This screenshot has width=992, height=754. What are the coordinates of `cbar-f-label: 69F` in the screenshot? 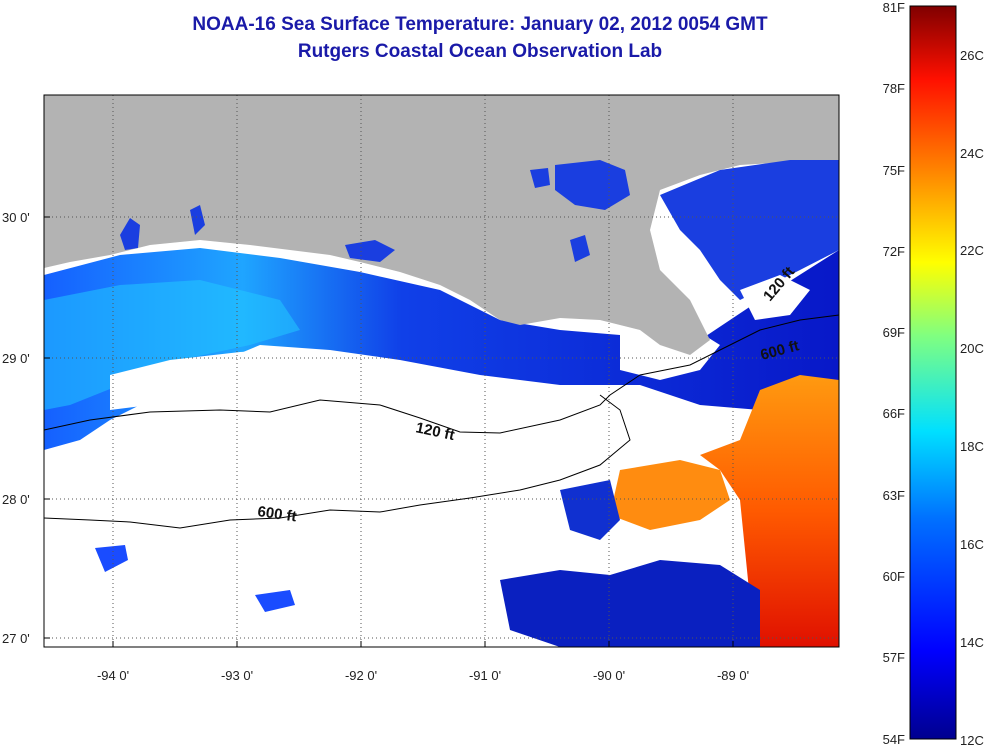 It's located at (894, 332).